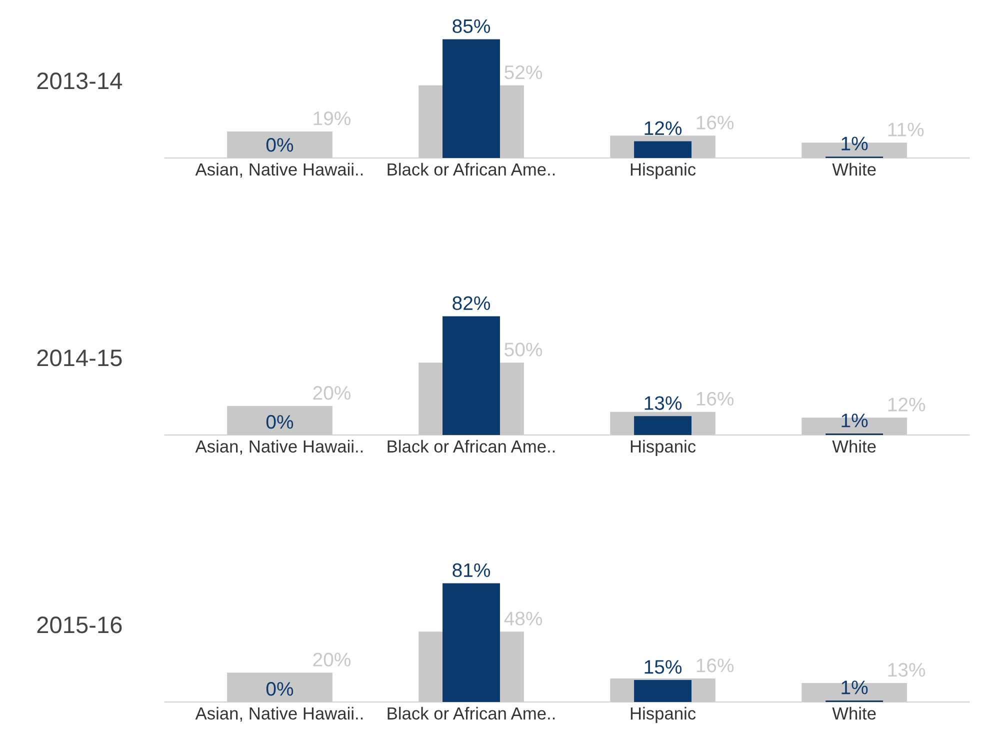  Describe the element at coordinates (79, 358) in the screenshot. I see `text: 2014-15` at that location.